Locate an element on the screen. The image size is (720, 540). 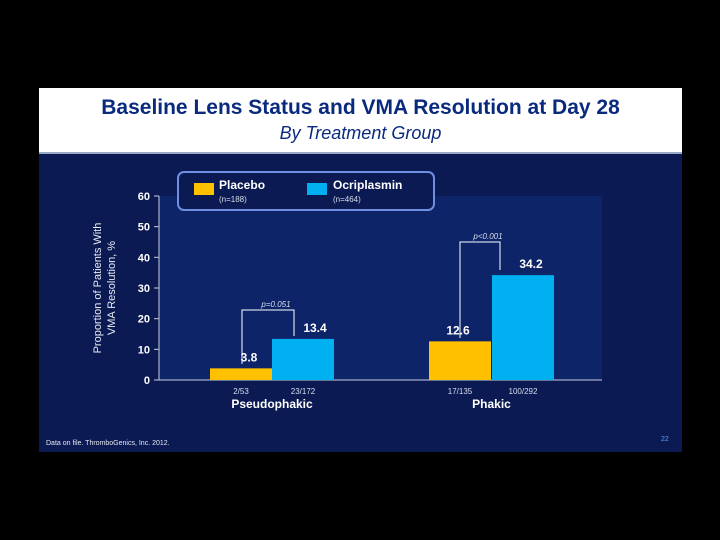
count-label: 23/172 is located at coordinates (303, 391).